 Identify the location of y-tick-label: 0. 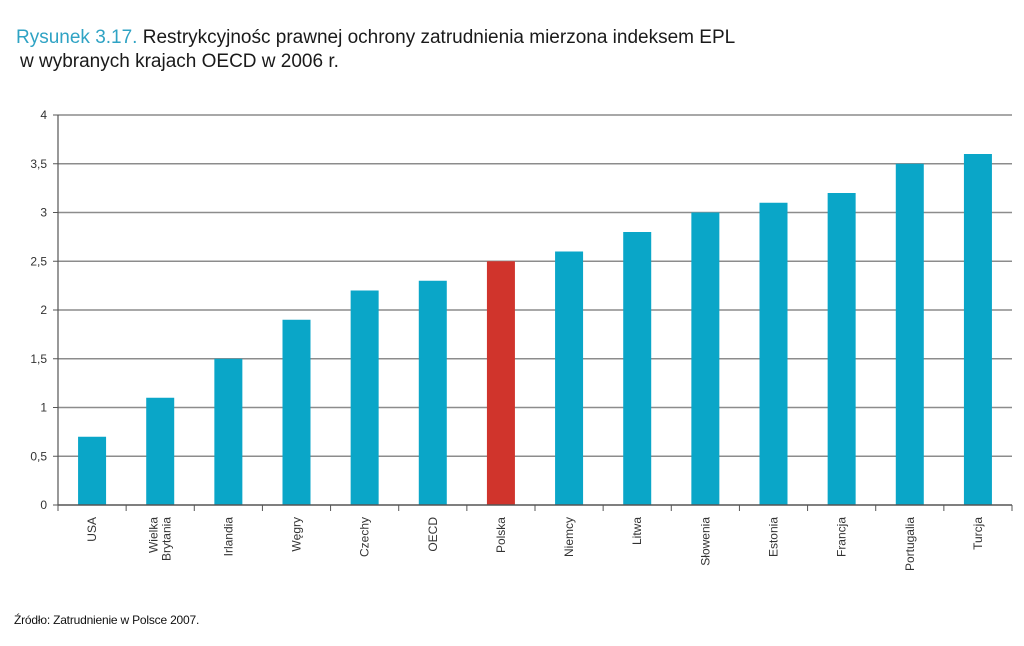
(43, 505).